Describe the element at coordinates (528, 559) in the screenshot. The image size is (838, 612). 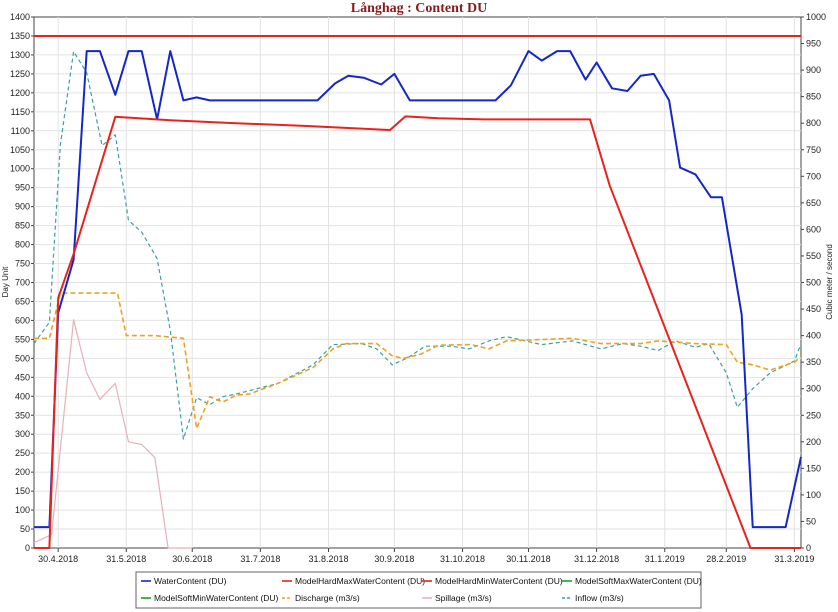
I see `x-tick-label: 30.11.2018` at that location.